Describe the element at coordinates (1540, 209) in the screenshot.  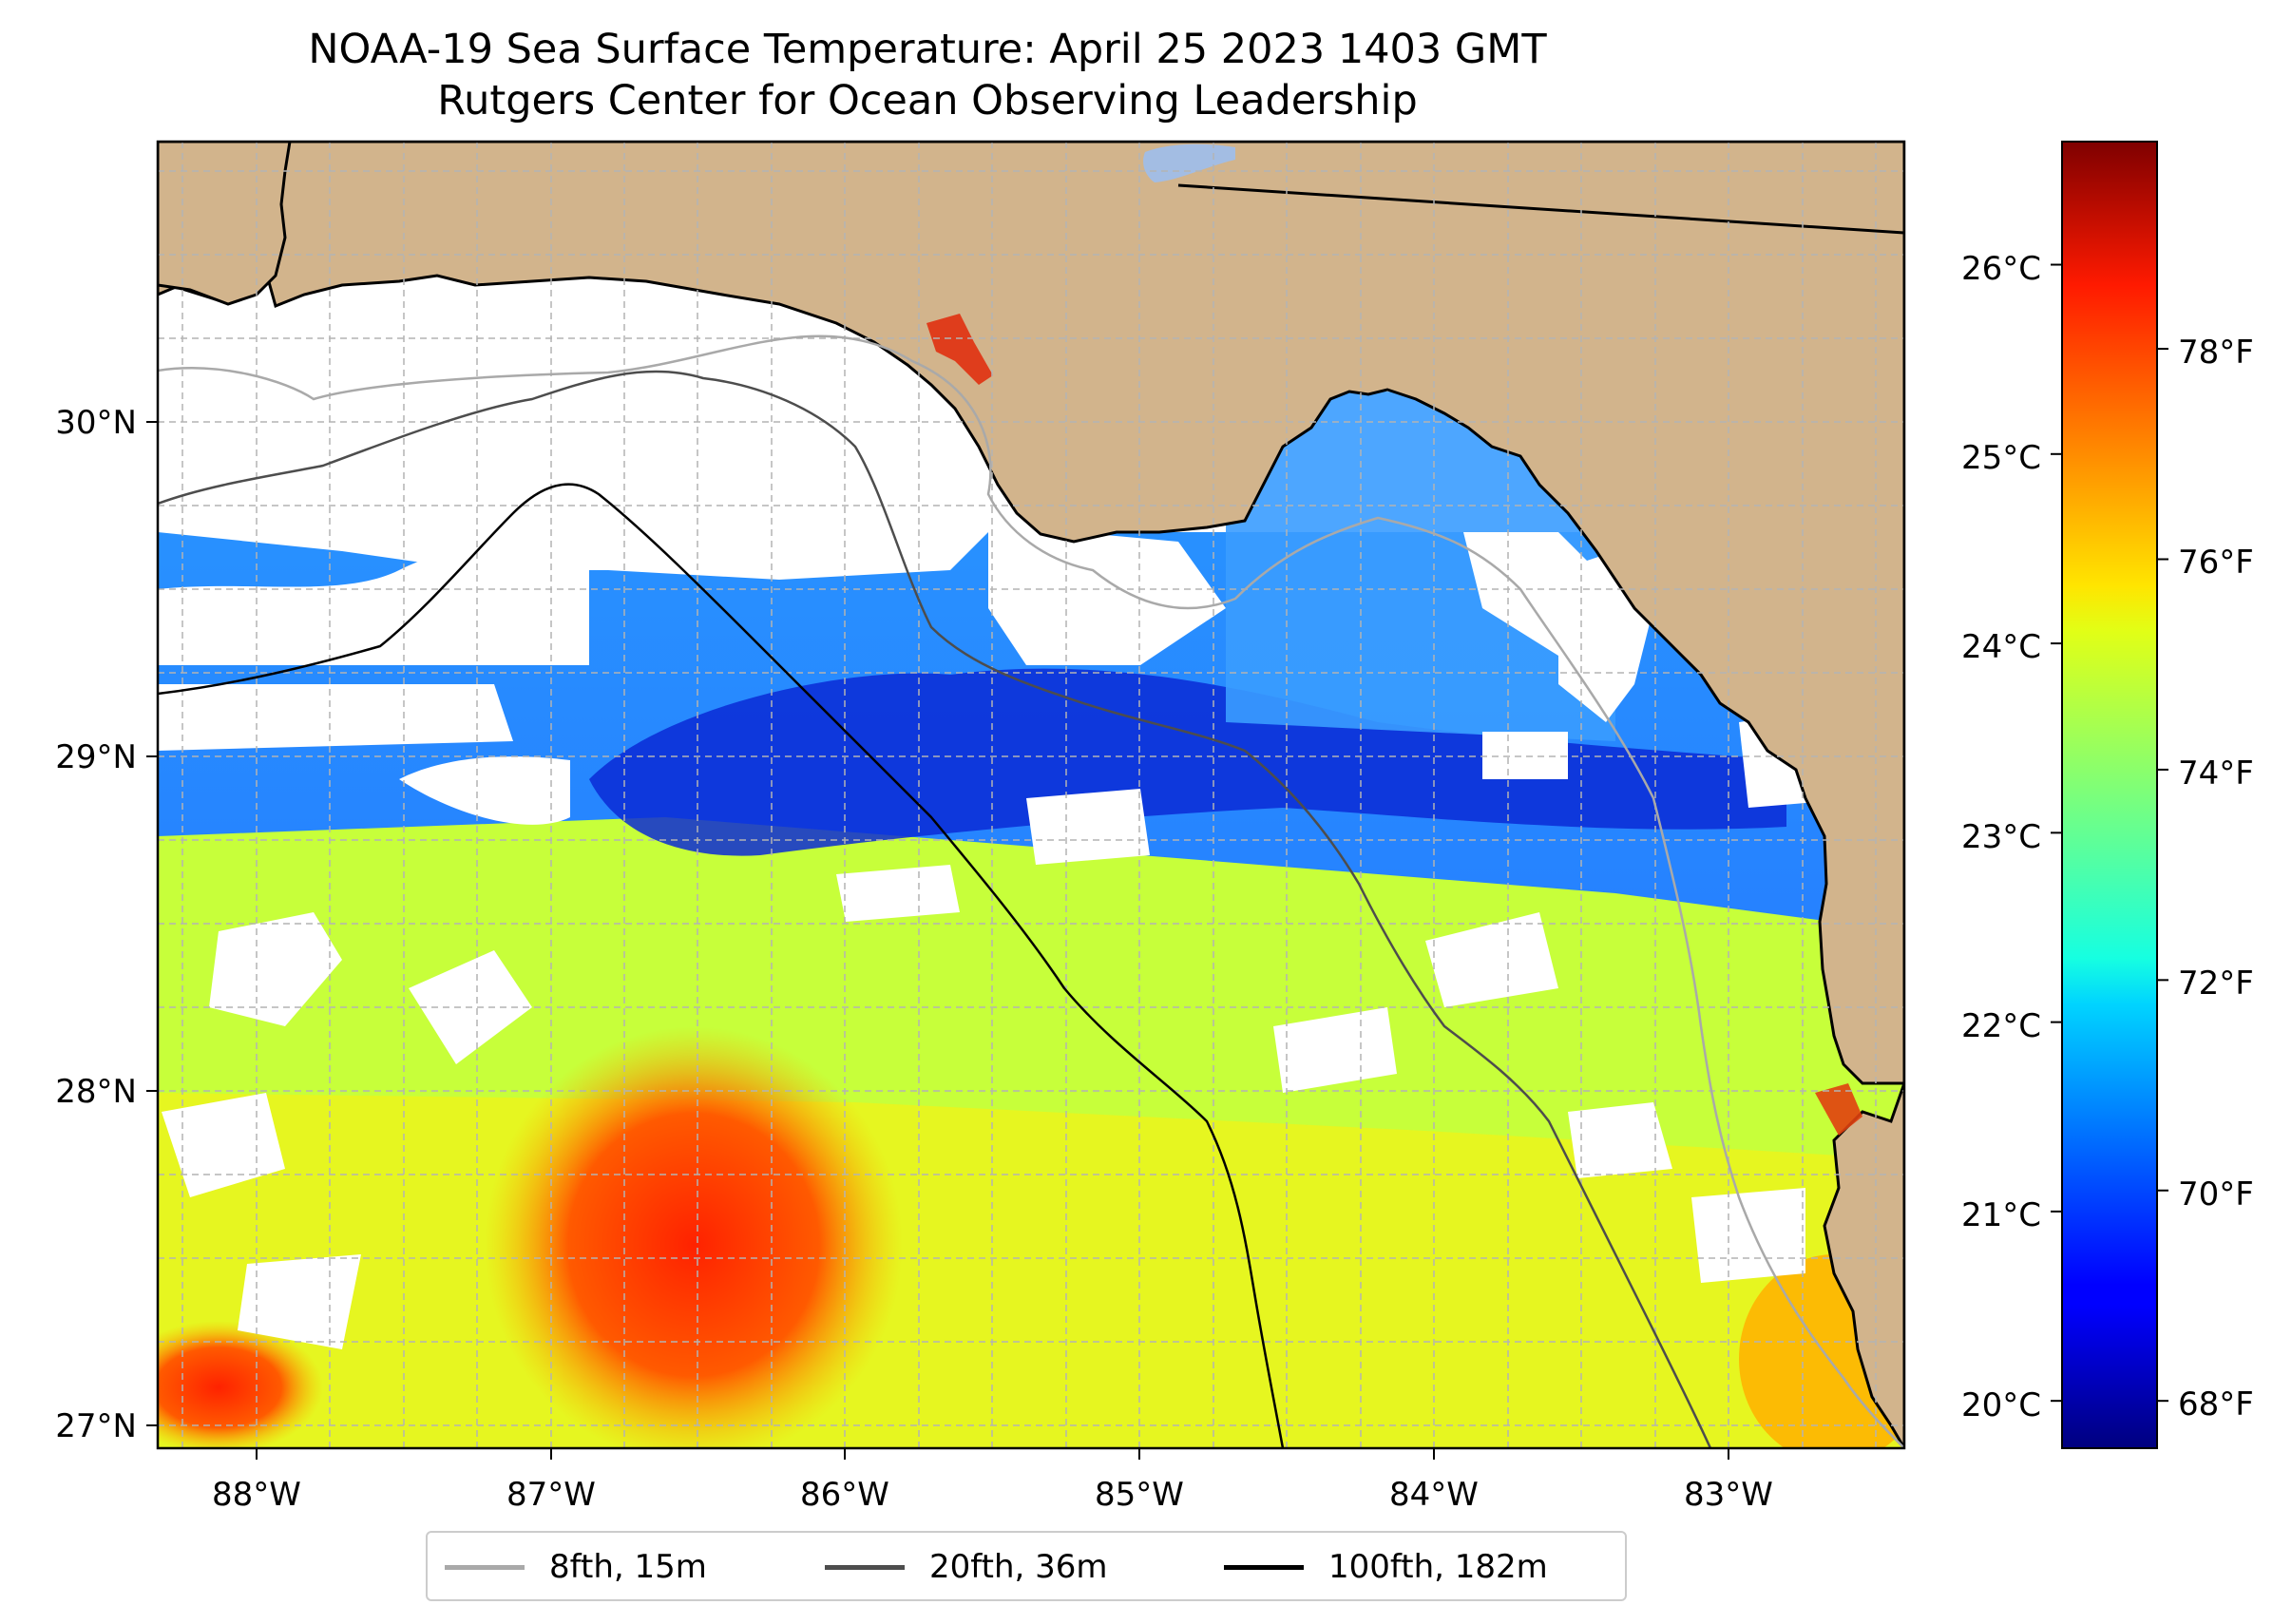
I see `state-border` at that location.